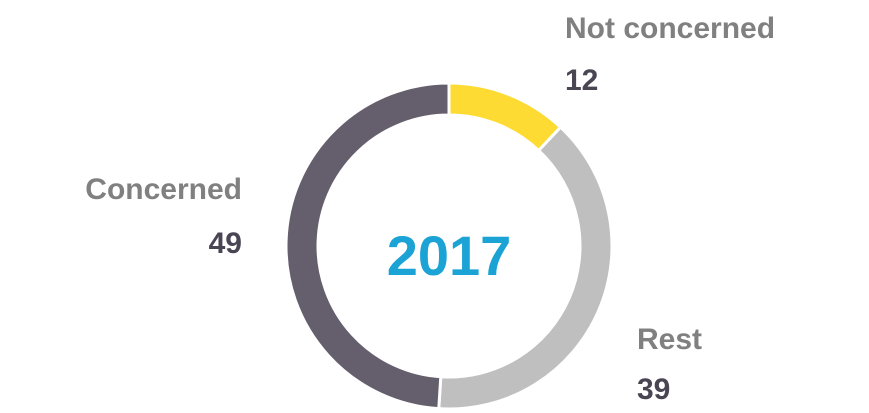 The width and height of the screenshot is (869, 413). What do you see at coordinates (653, 389) in the screenshot?
I see `value-label: 39` at bounding box center [653, 389].